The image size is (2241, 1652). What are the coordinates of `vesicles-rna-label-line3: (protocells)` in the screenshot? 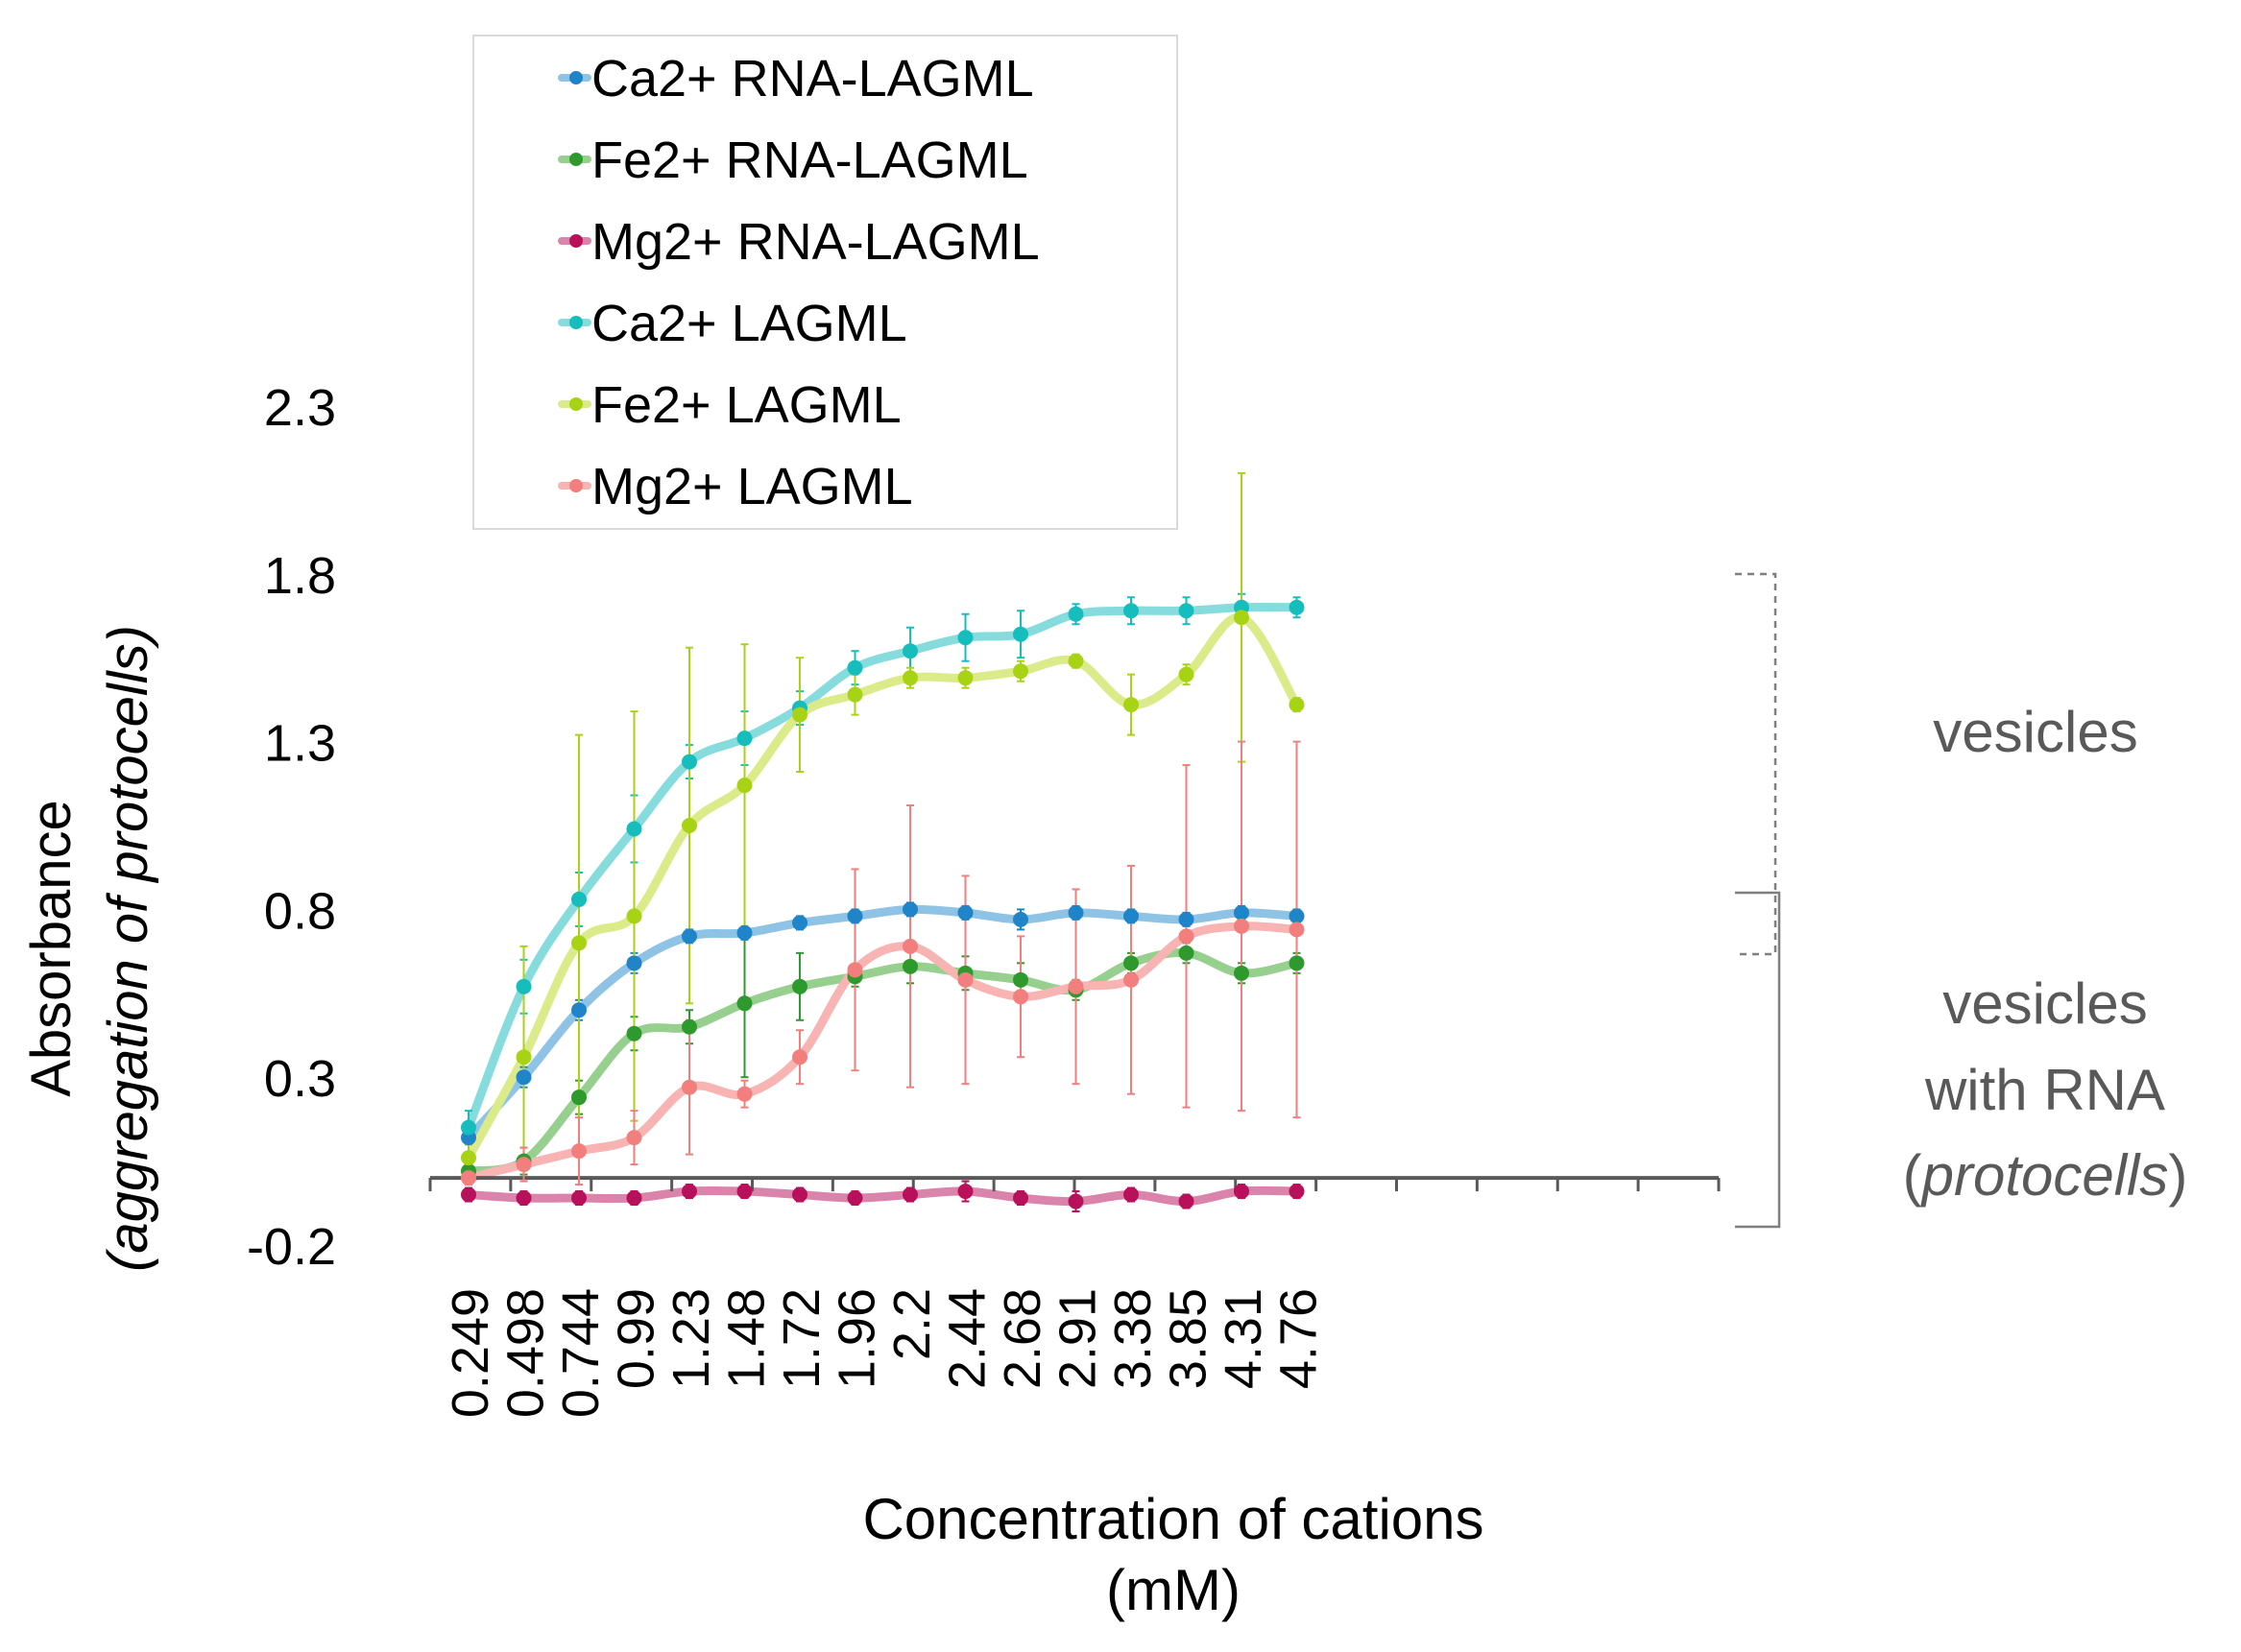 It's located at (2045, 1176).